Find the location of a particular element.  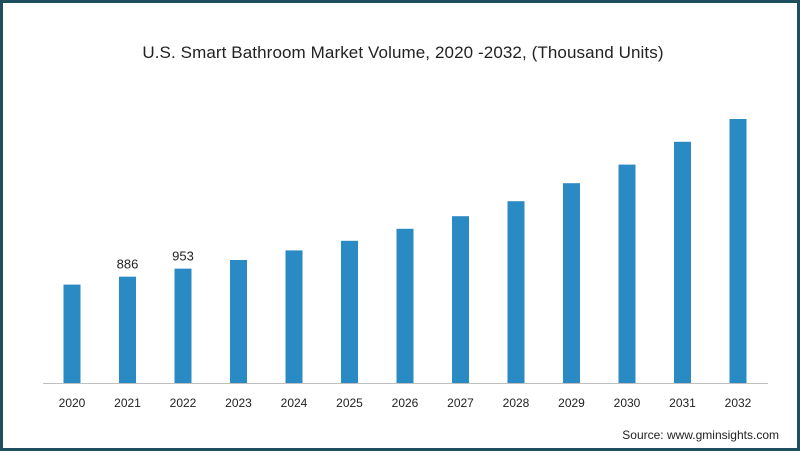

bar-2028 is located at coordinates (516, 292).